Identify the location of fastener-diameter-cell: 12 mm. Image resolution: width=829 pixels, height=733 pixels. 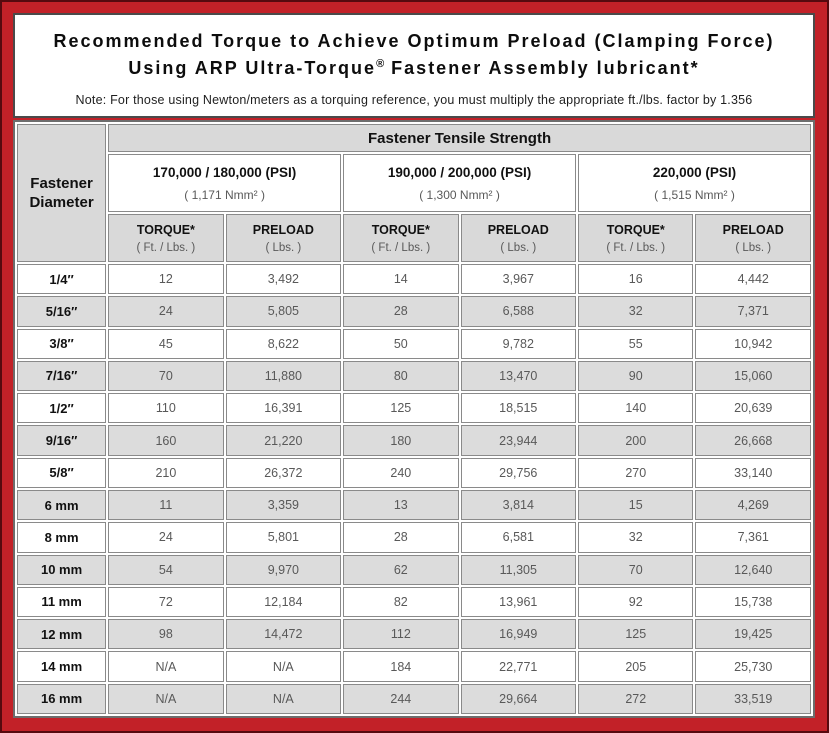
(62, 634).